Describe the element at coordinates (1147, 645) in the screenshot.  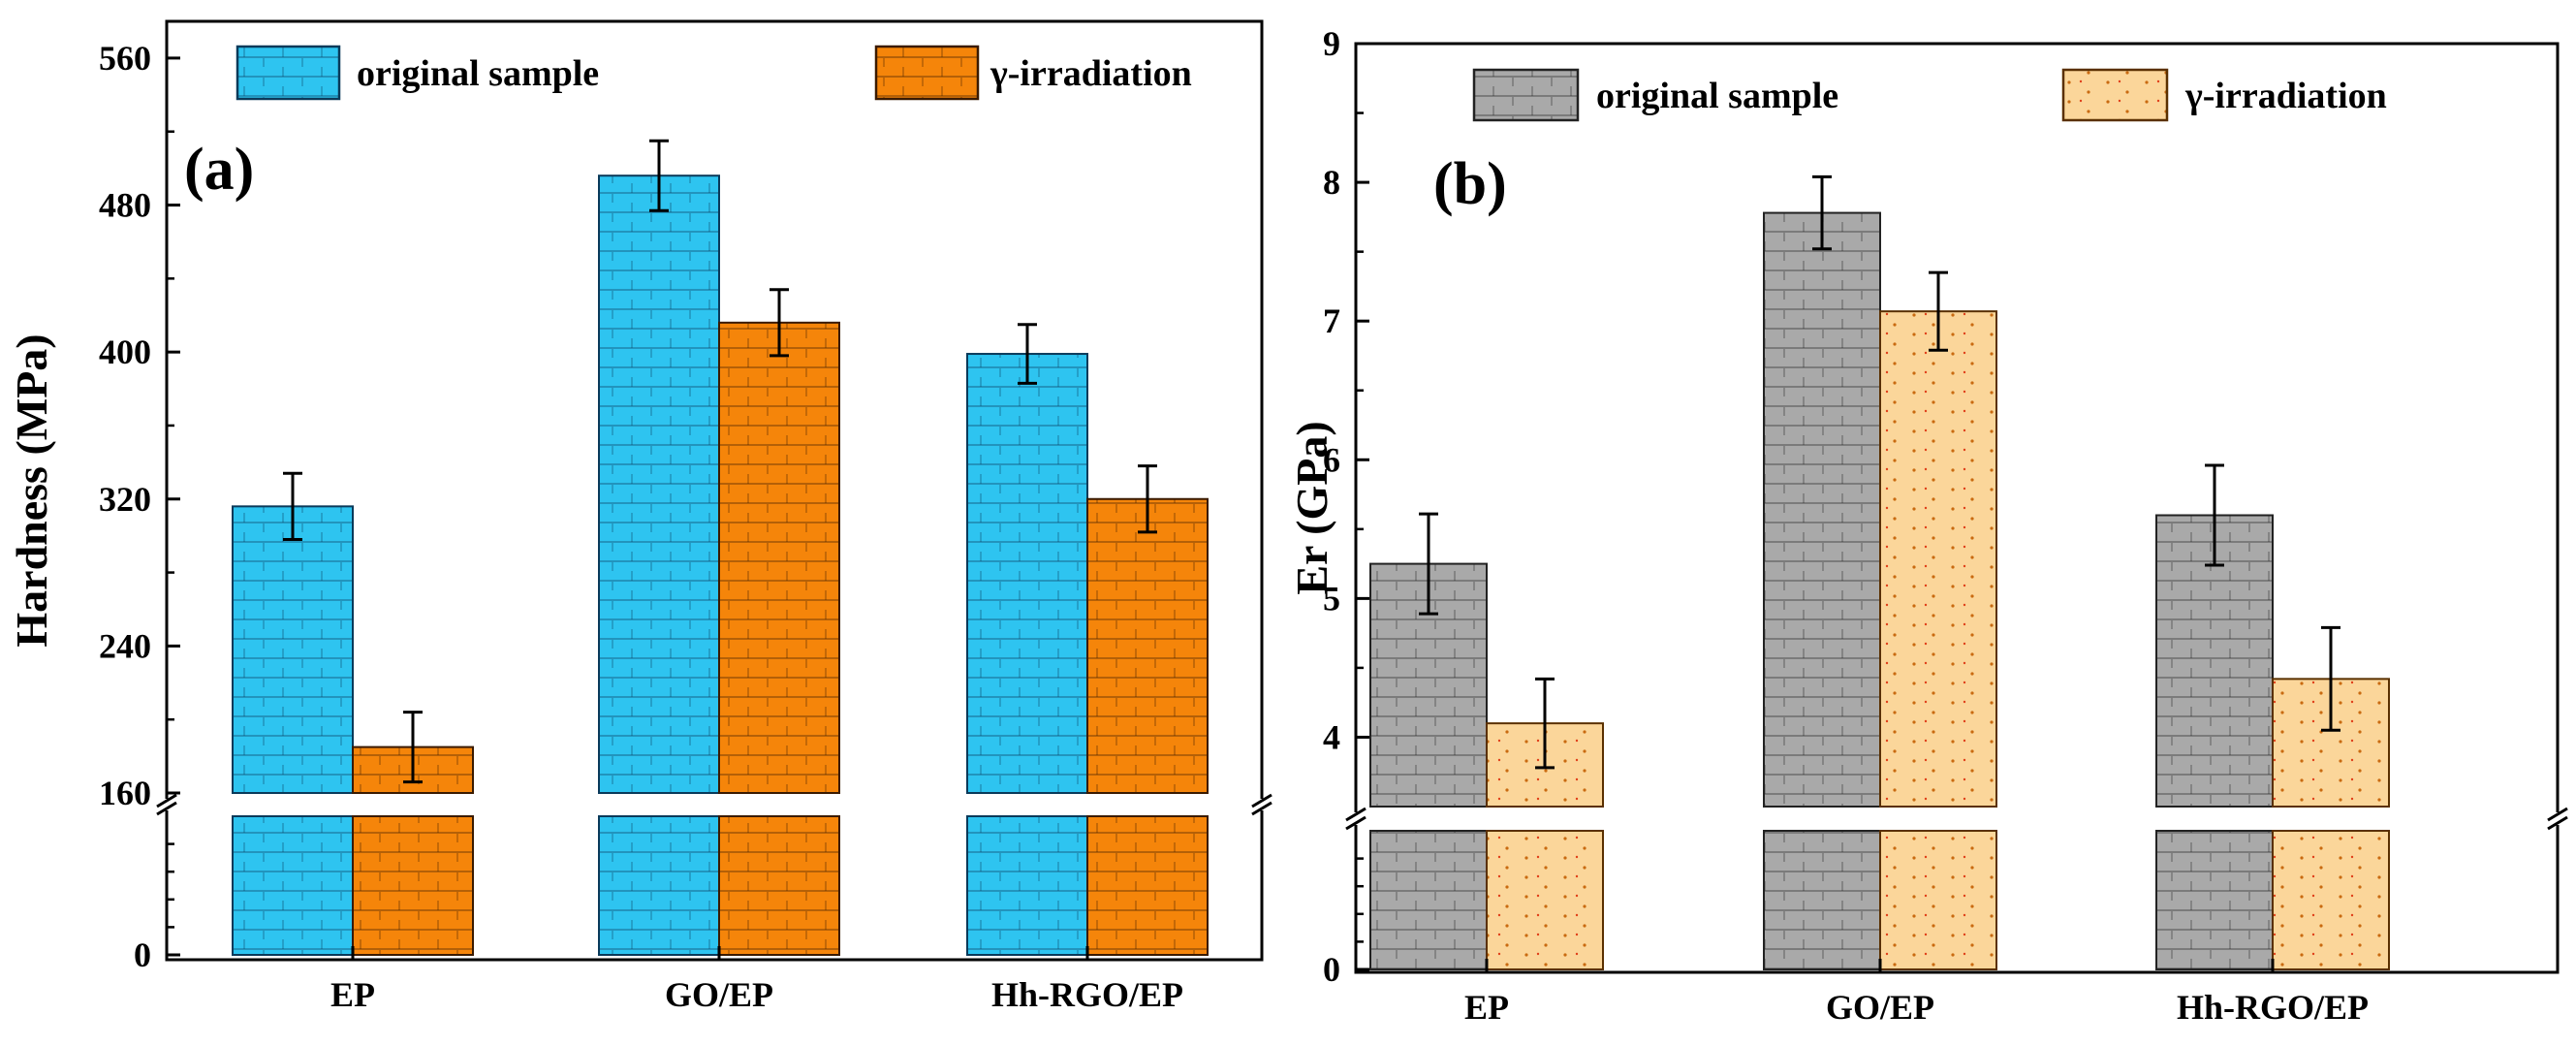
I see `bar-irradiated-hh-rgo-ep` at that location.